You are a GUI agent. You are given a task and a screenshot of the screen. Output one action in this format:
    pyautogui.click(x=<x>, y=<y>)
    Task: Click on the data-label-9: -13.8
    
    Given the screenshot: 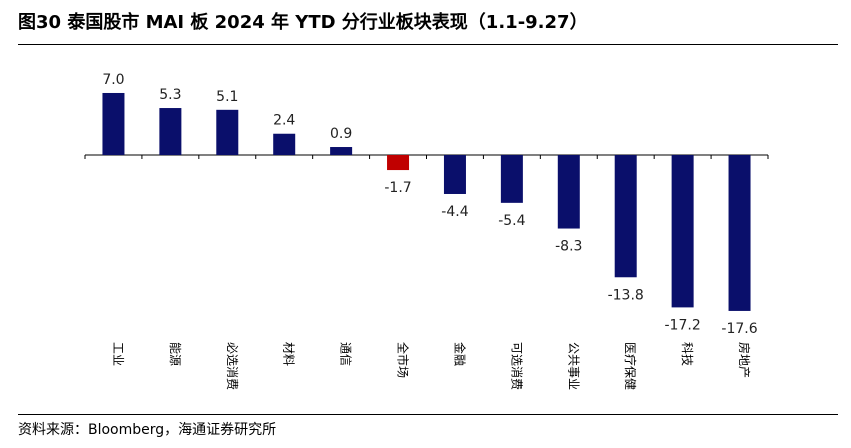 What is the action you would take?
    pyautogui.click(x=626, y=295)
    